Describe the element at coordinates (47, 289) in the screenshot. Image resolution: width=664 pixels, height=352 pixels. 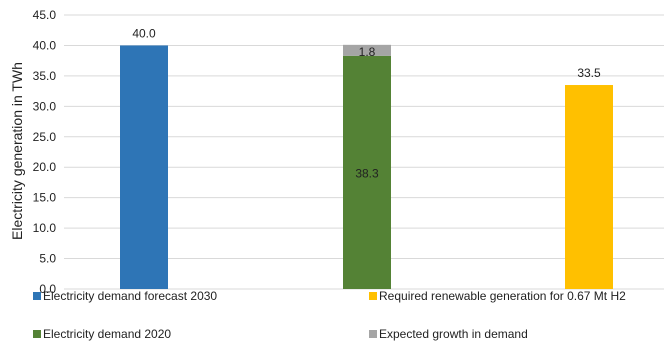
I see `y-tick-label: 0.0` at that location.